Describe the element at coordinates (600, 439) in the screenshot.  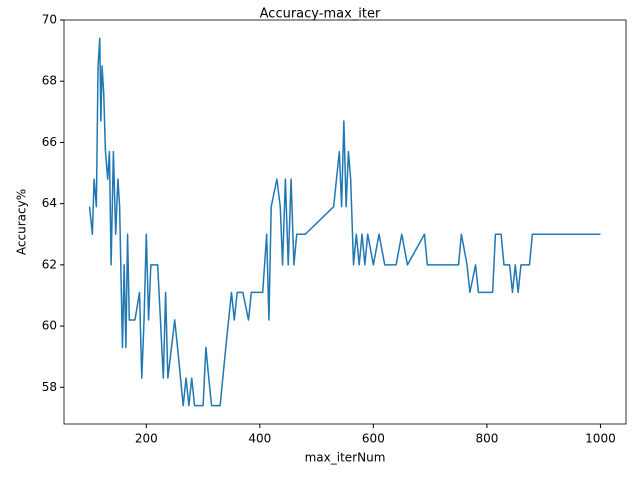
I see `x-tick-label: 1000` at that location.